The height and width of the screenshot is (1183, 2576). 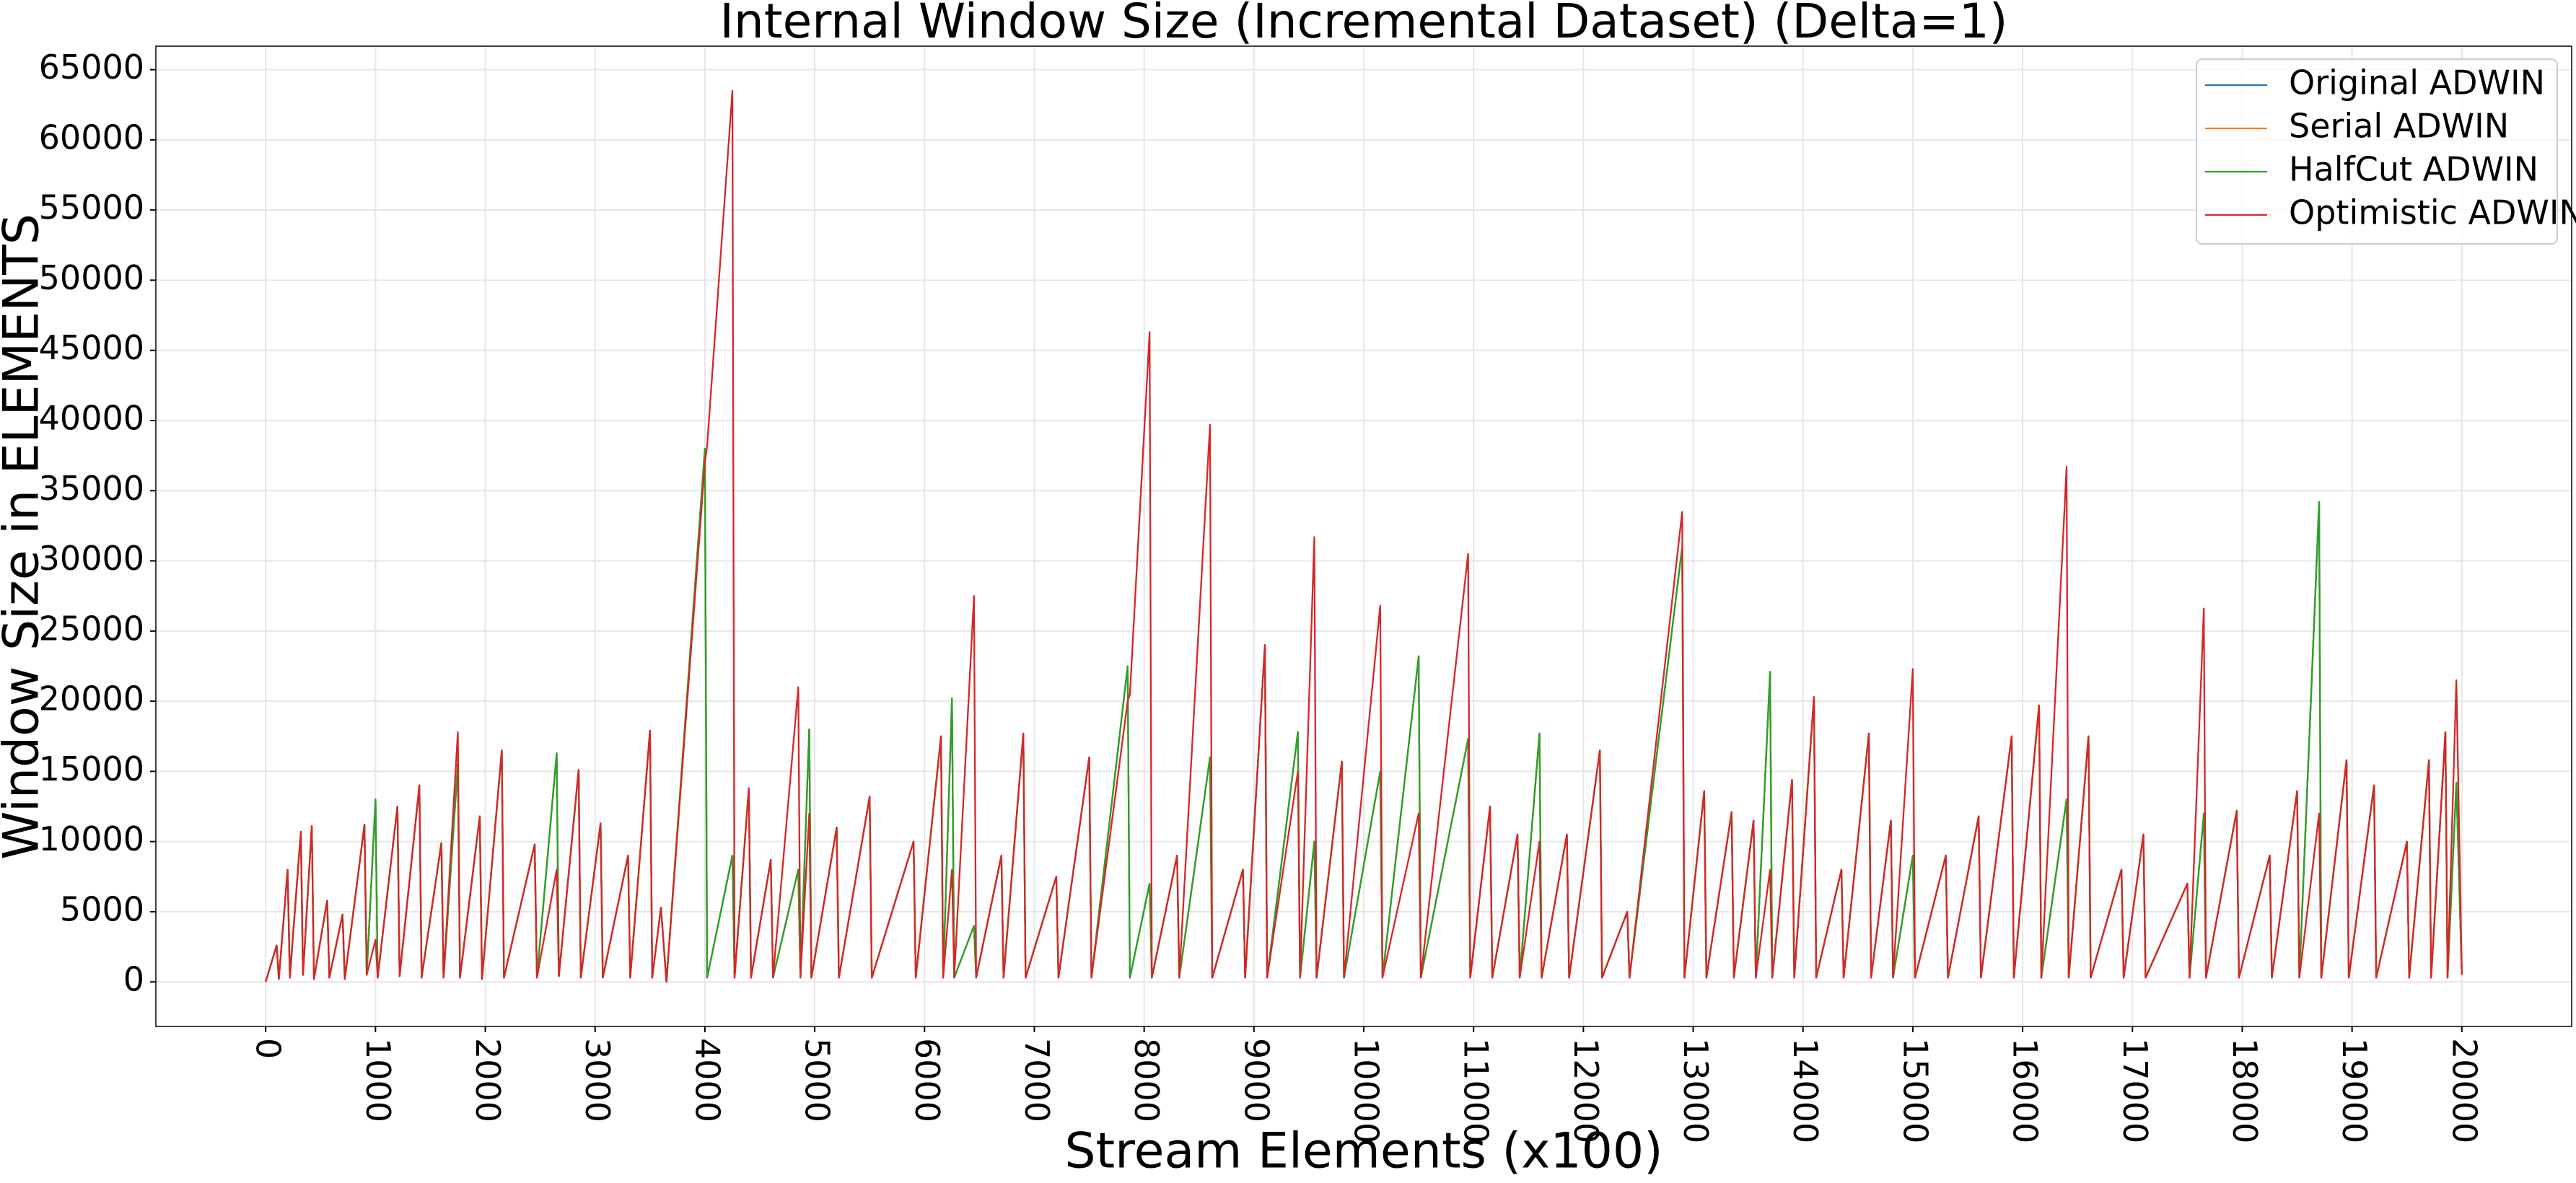 I want to click on x-tick-label: 5000, so click(x=818, y=1080).